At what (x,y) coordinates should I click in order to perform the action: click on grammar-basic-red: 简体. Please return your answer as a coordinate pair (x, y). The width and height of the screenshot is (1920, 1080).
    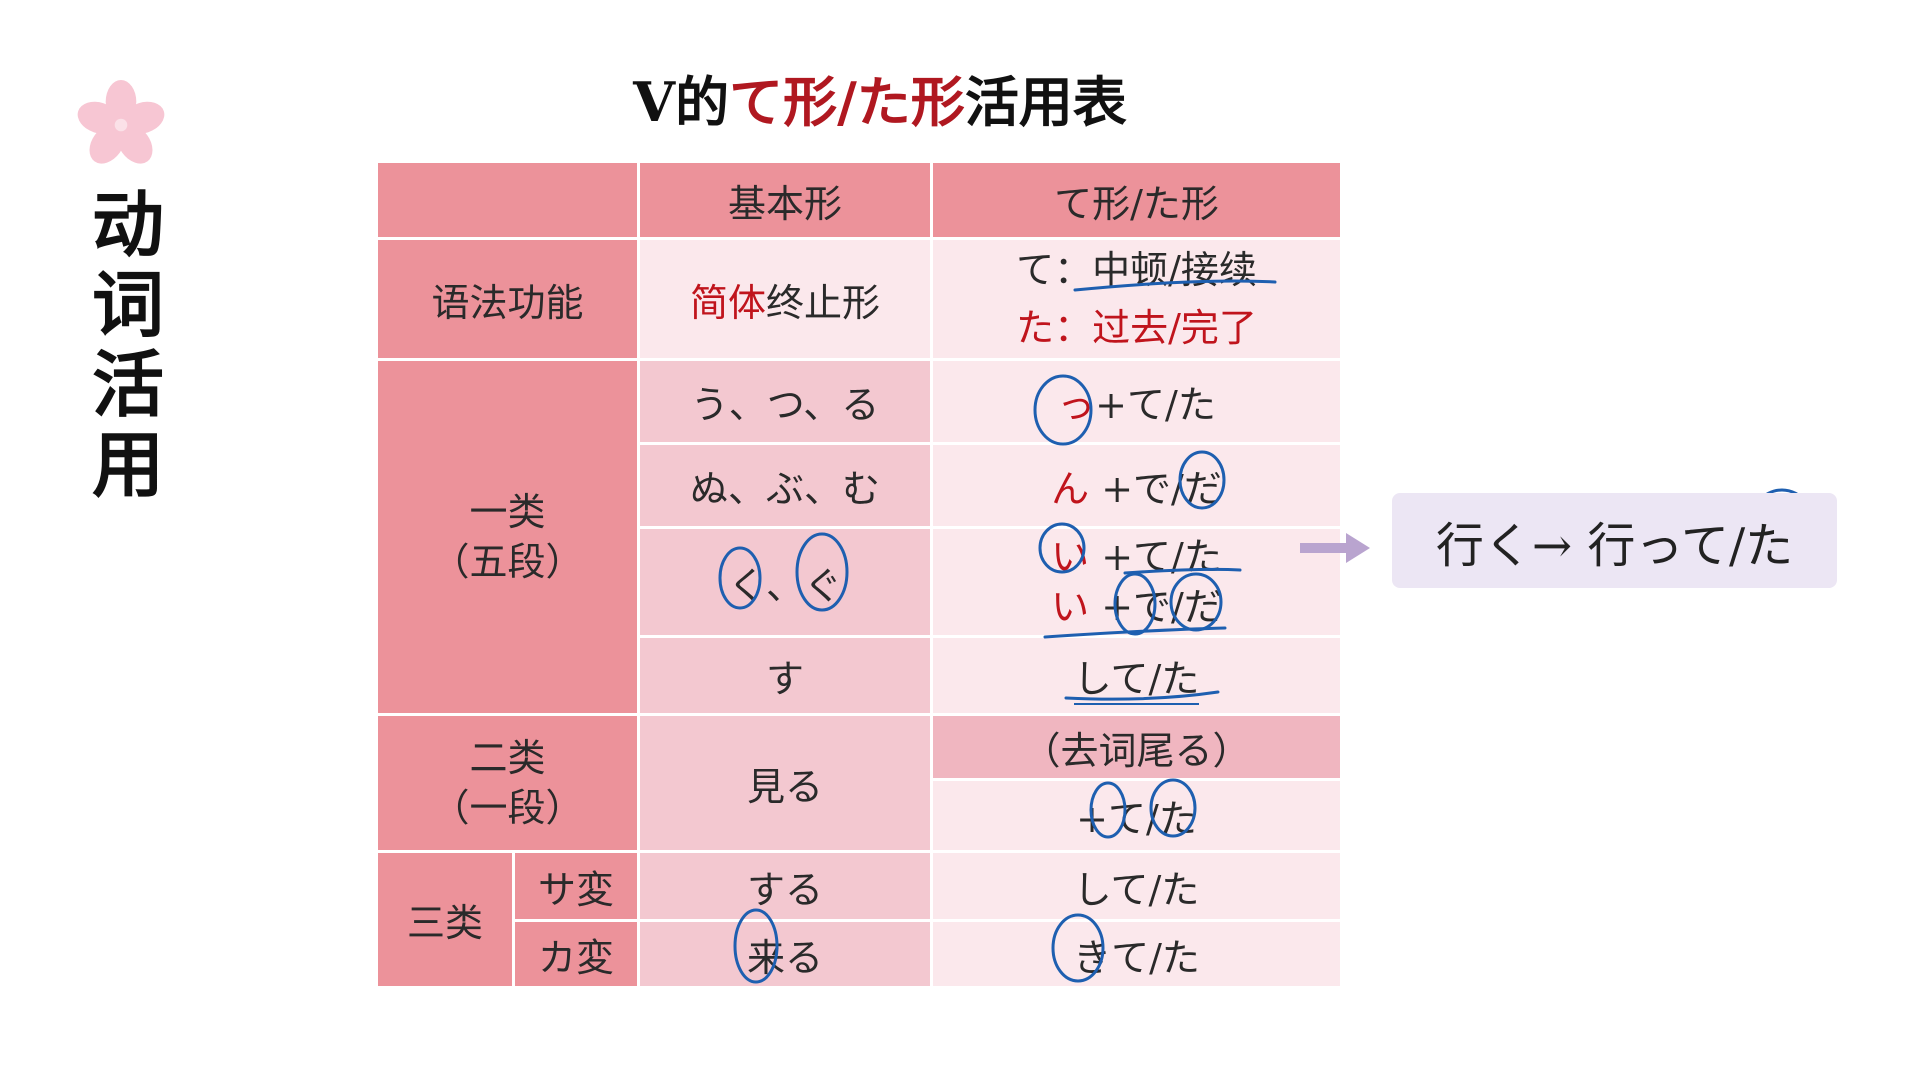
    Looking at the image, I should click on (727, 302).